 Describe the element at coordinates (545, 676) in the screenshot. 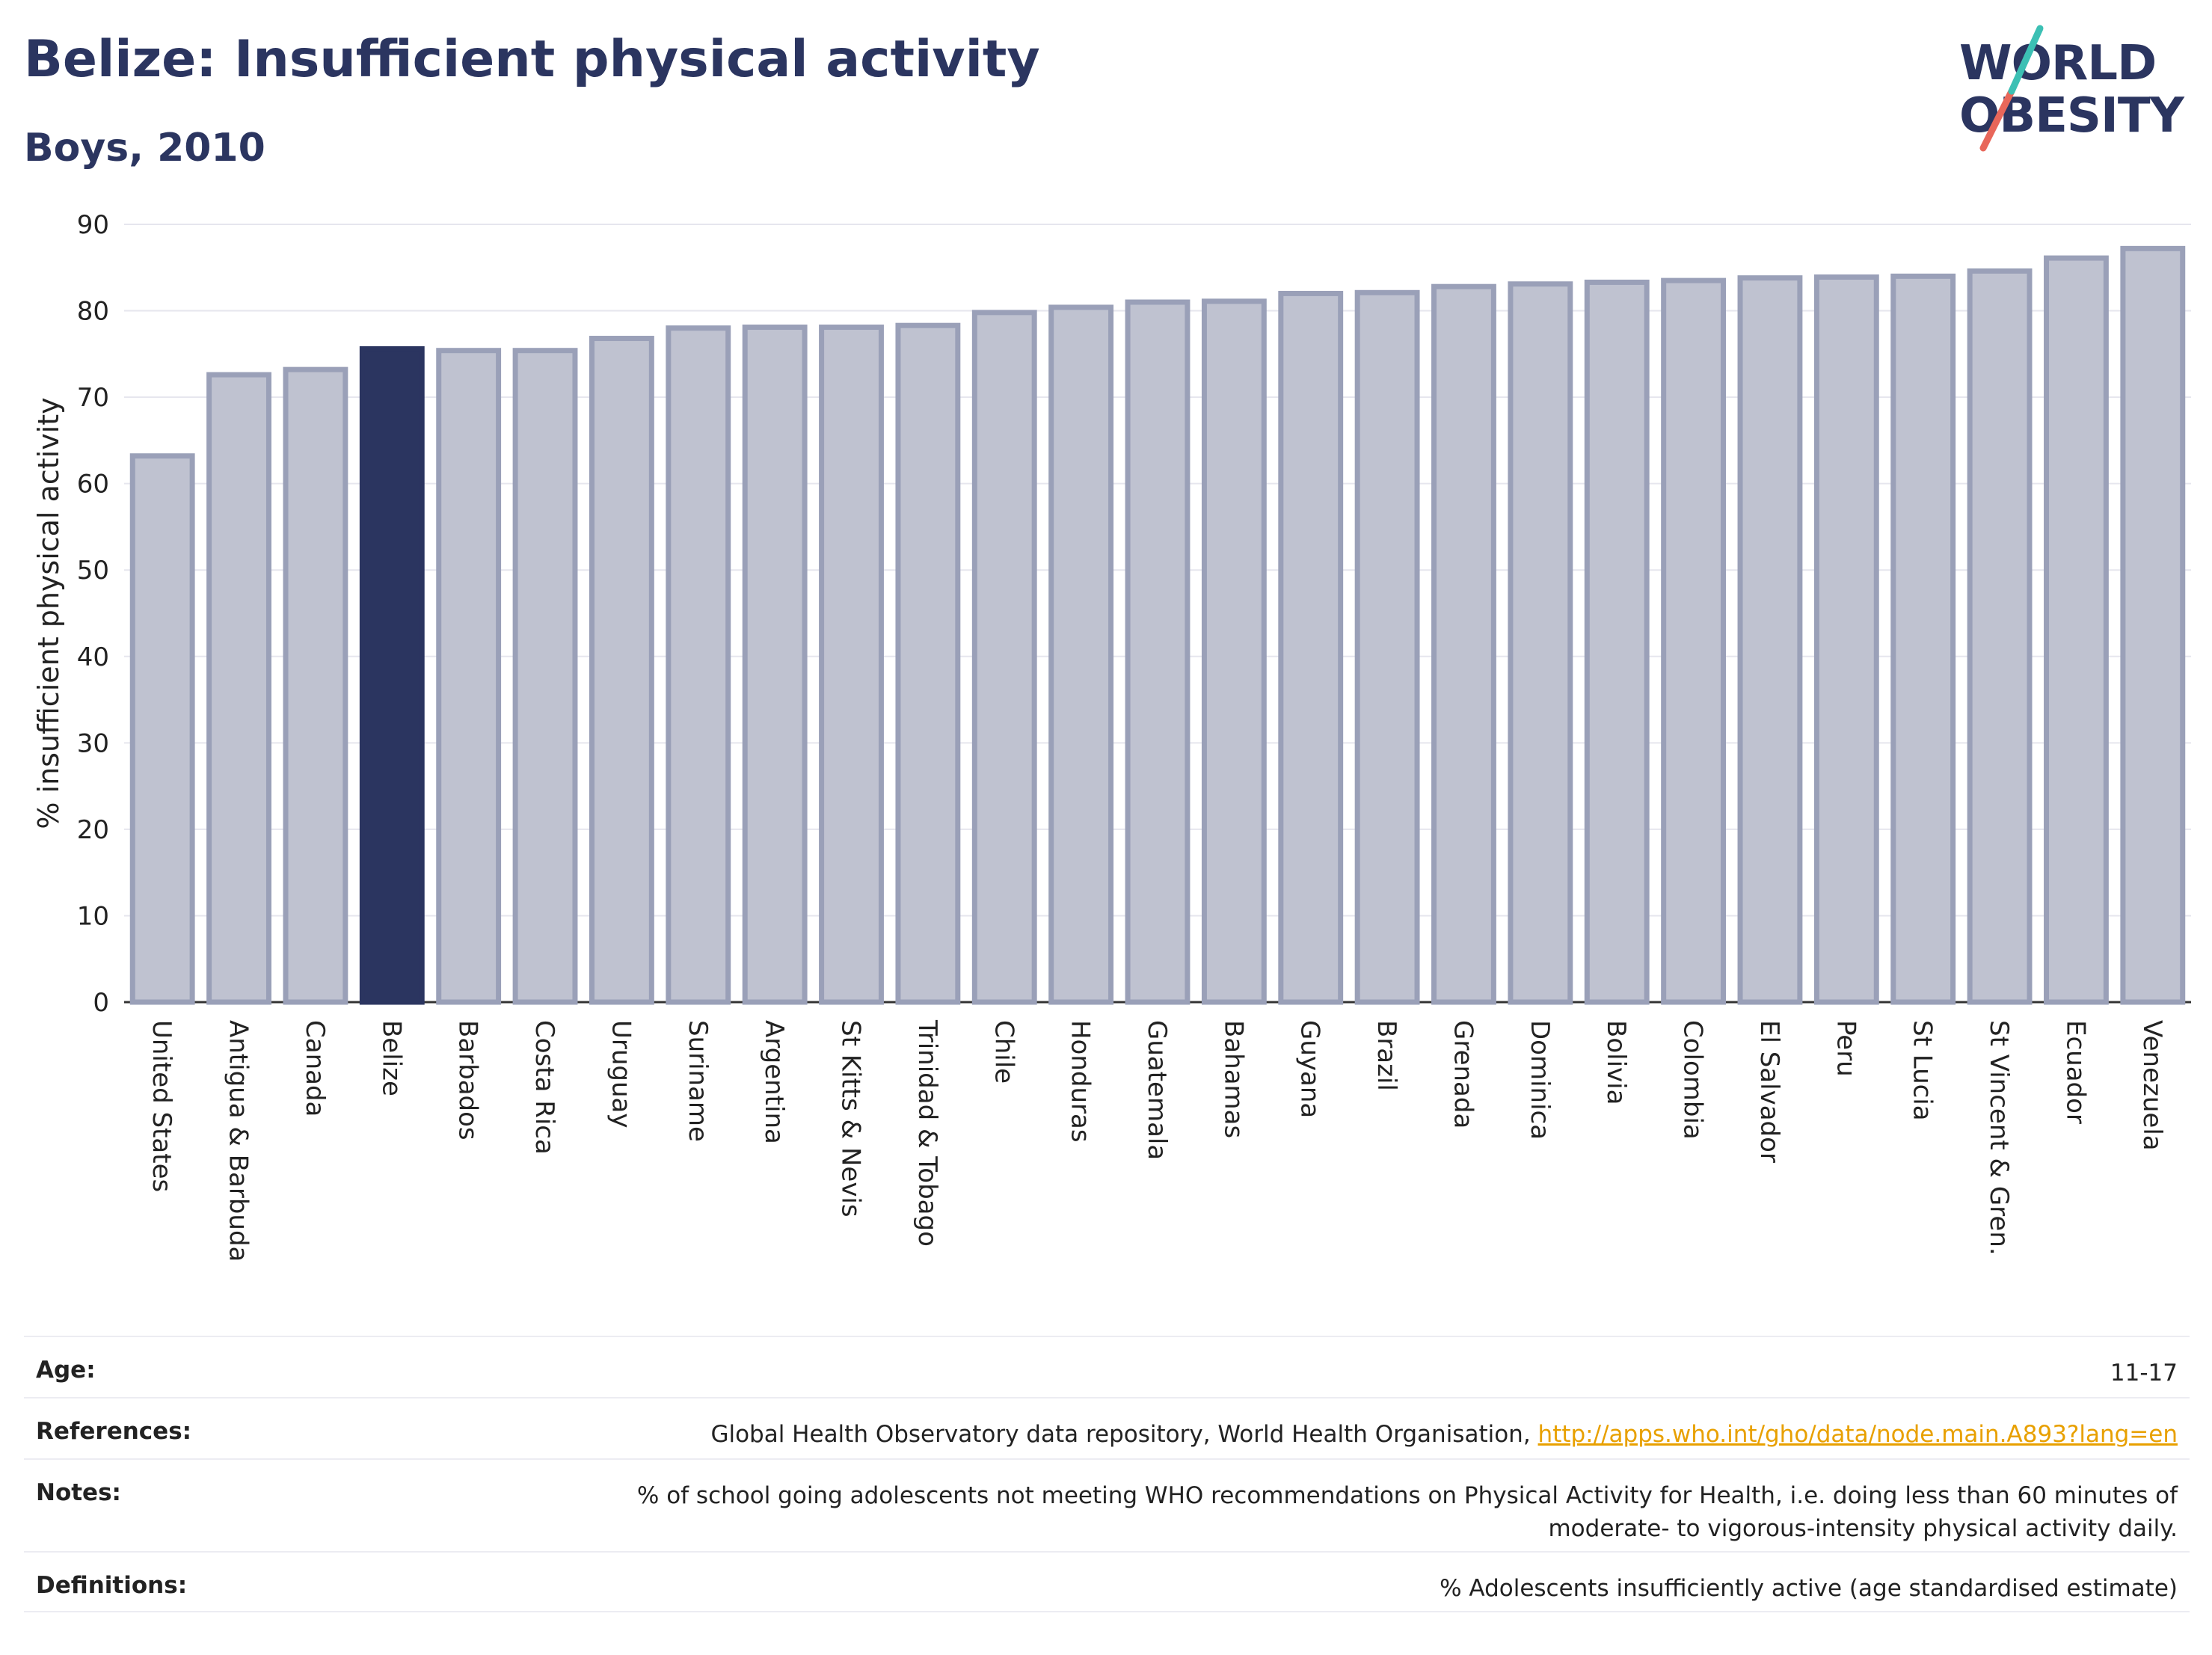

I see `bar-costa-rica` at that location.